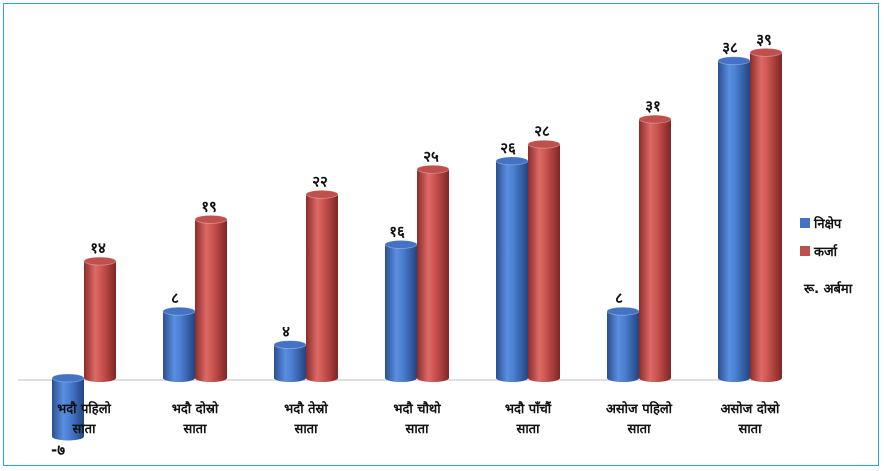  Describe the element at coordinates (542, 131) in the screenshot. I see `value-label-karja-4: २८` at that location.